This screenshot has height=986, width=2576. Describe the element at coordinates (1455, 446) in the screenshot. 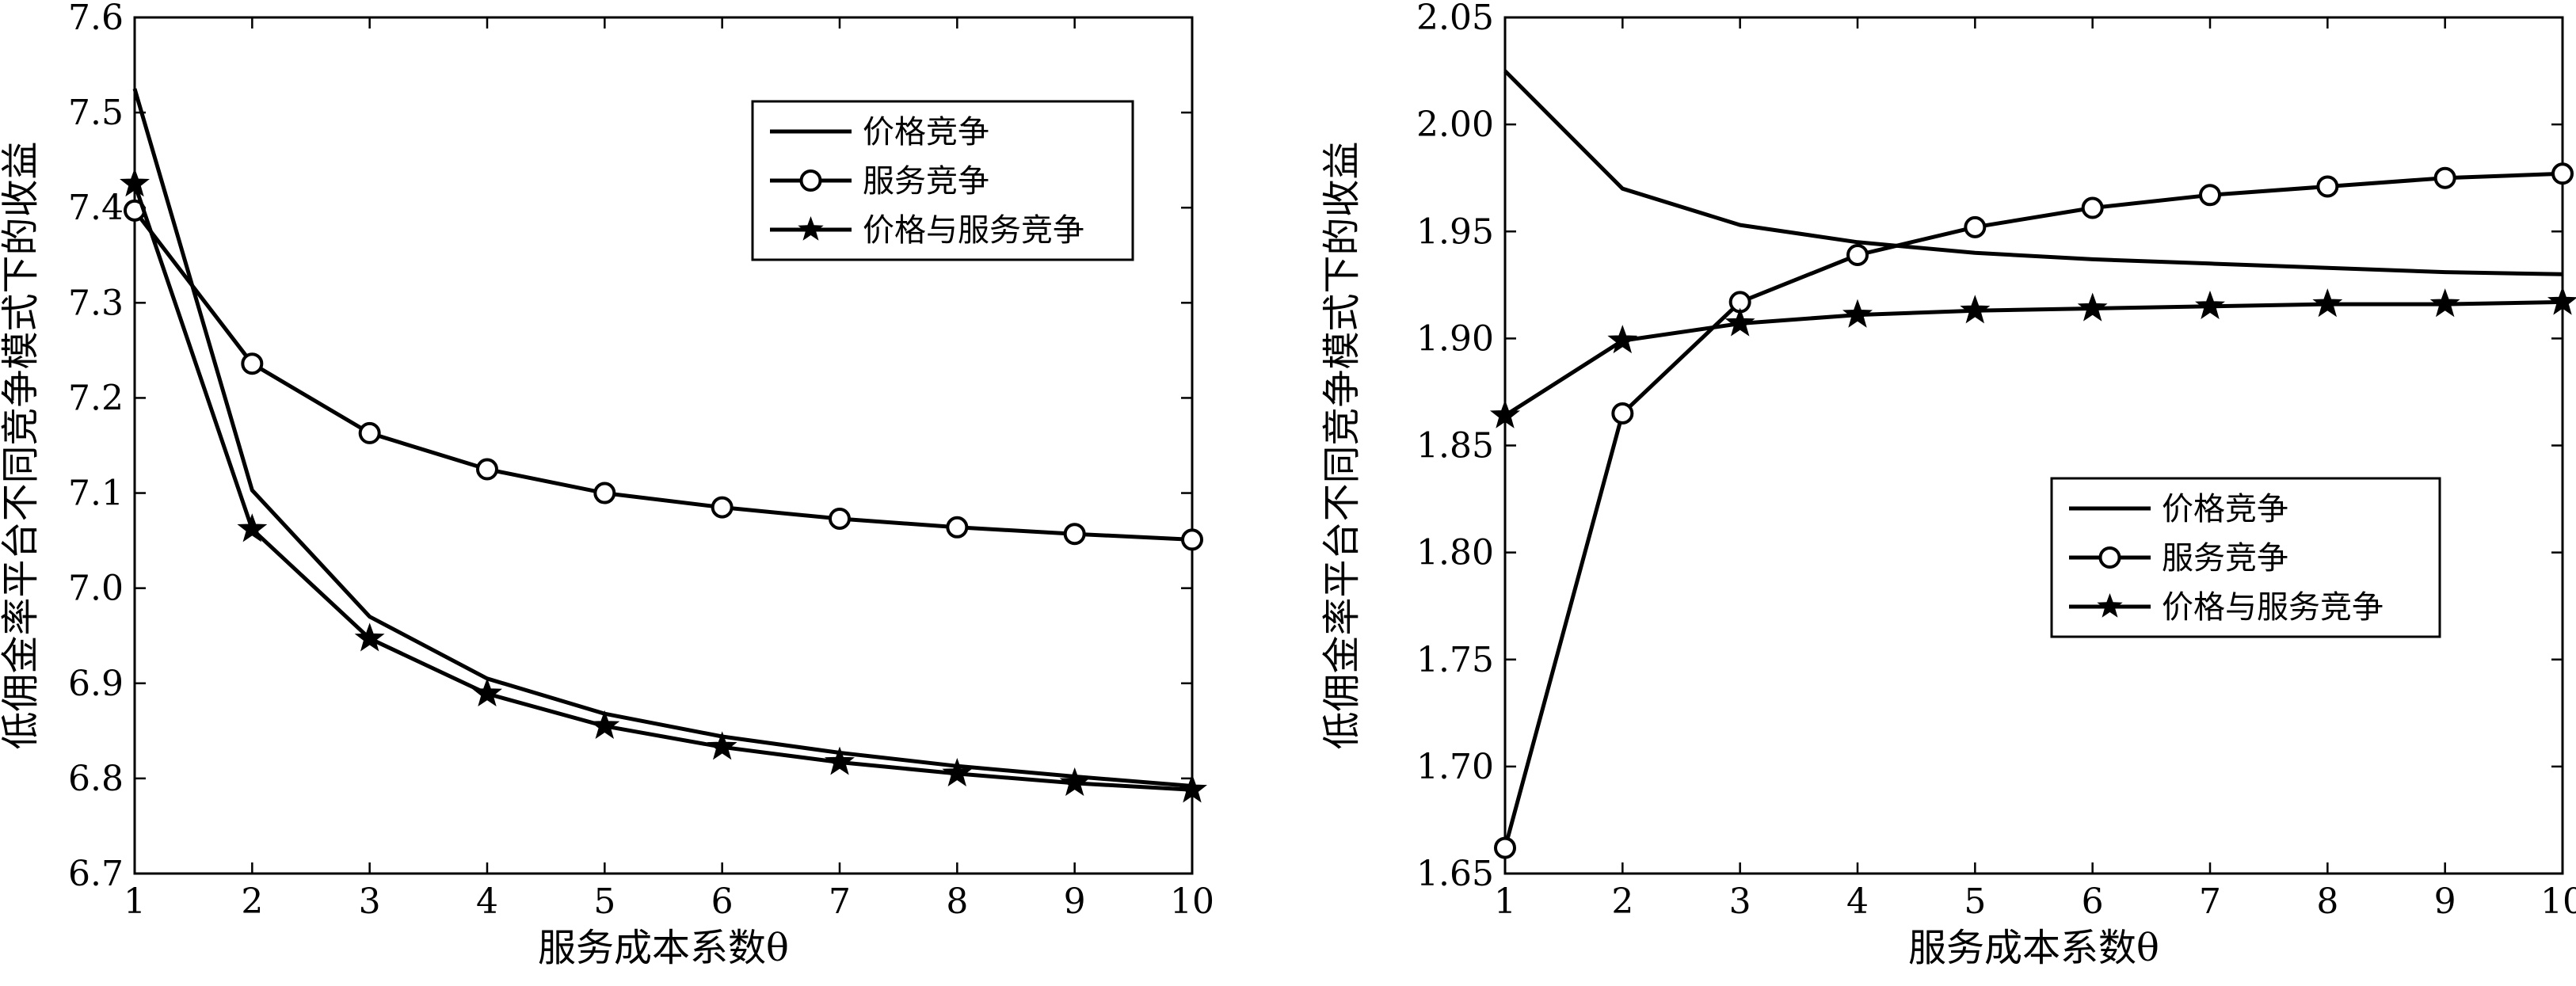

I see `y-tick-label: 1.85` at that location.